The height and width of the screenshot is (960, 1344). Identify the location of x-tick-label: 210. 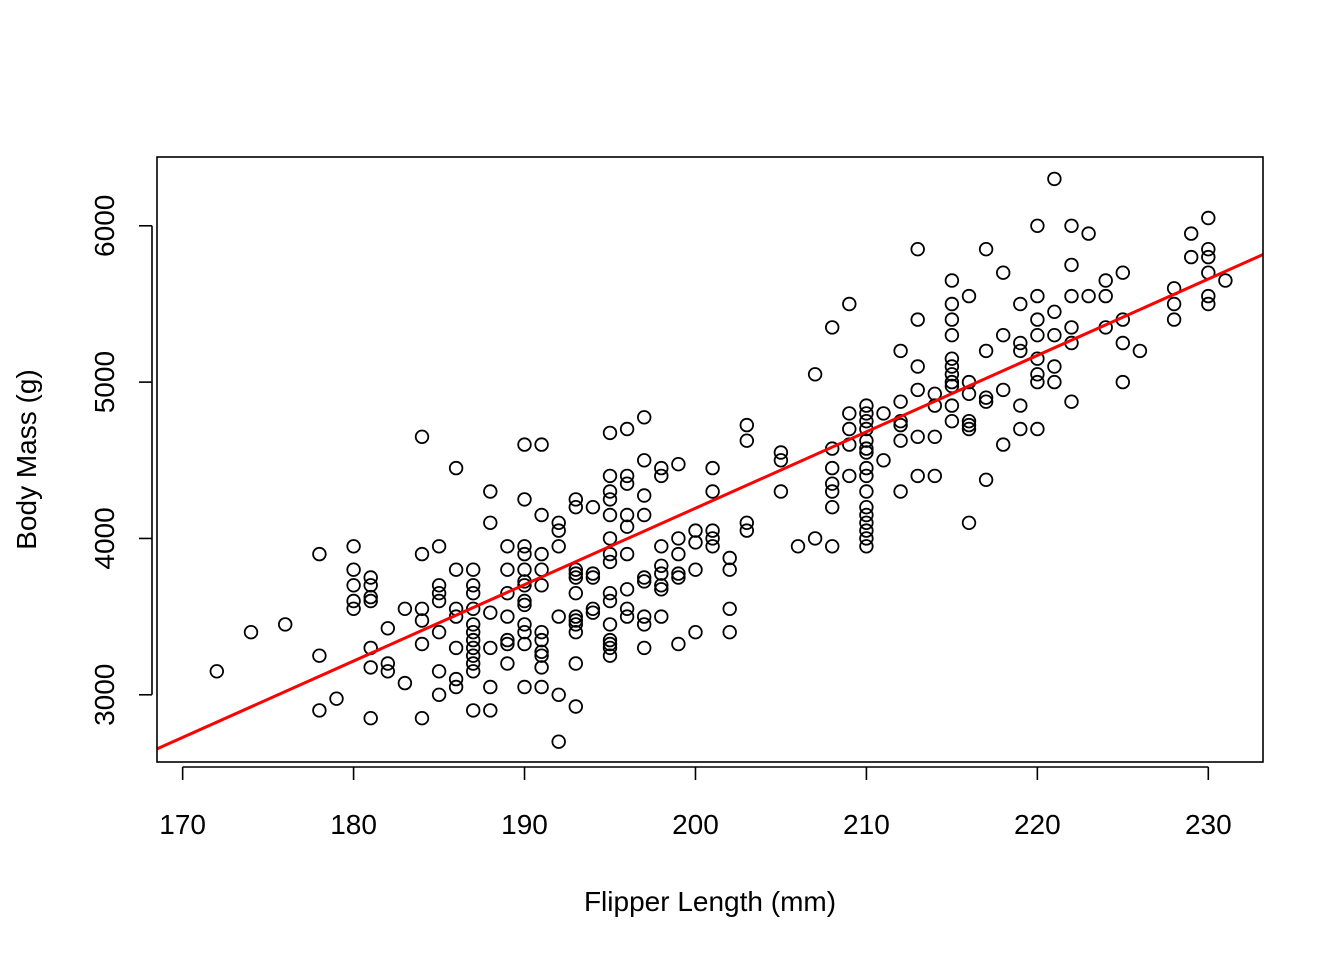
(866, 824).